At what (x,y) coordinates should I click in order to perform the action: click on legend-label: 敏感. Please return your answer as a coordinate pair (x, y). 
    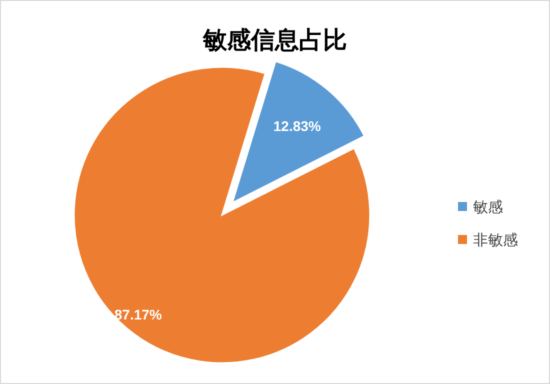
    Looking at the image, I should click on (488, 207).